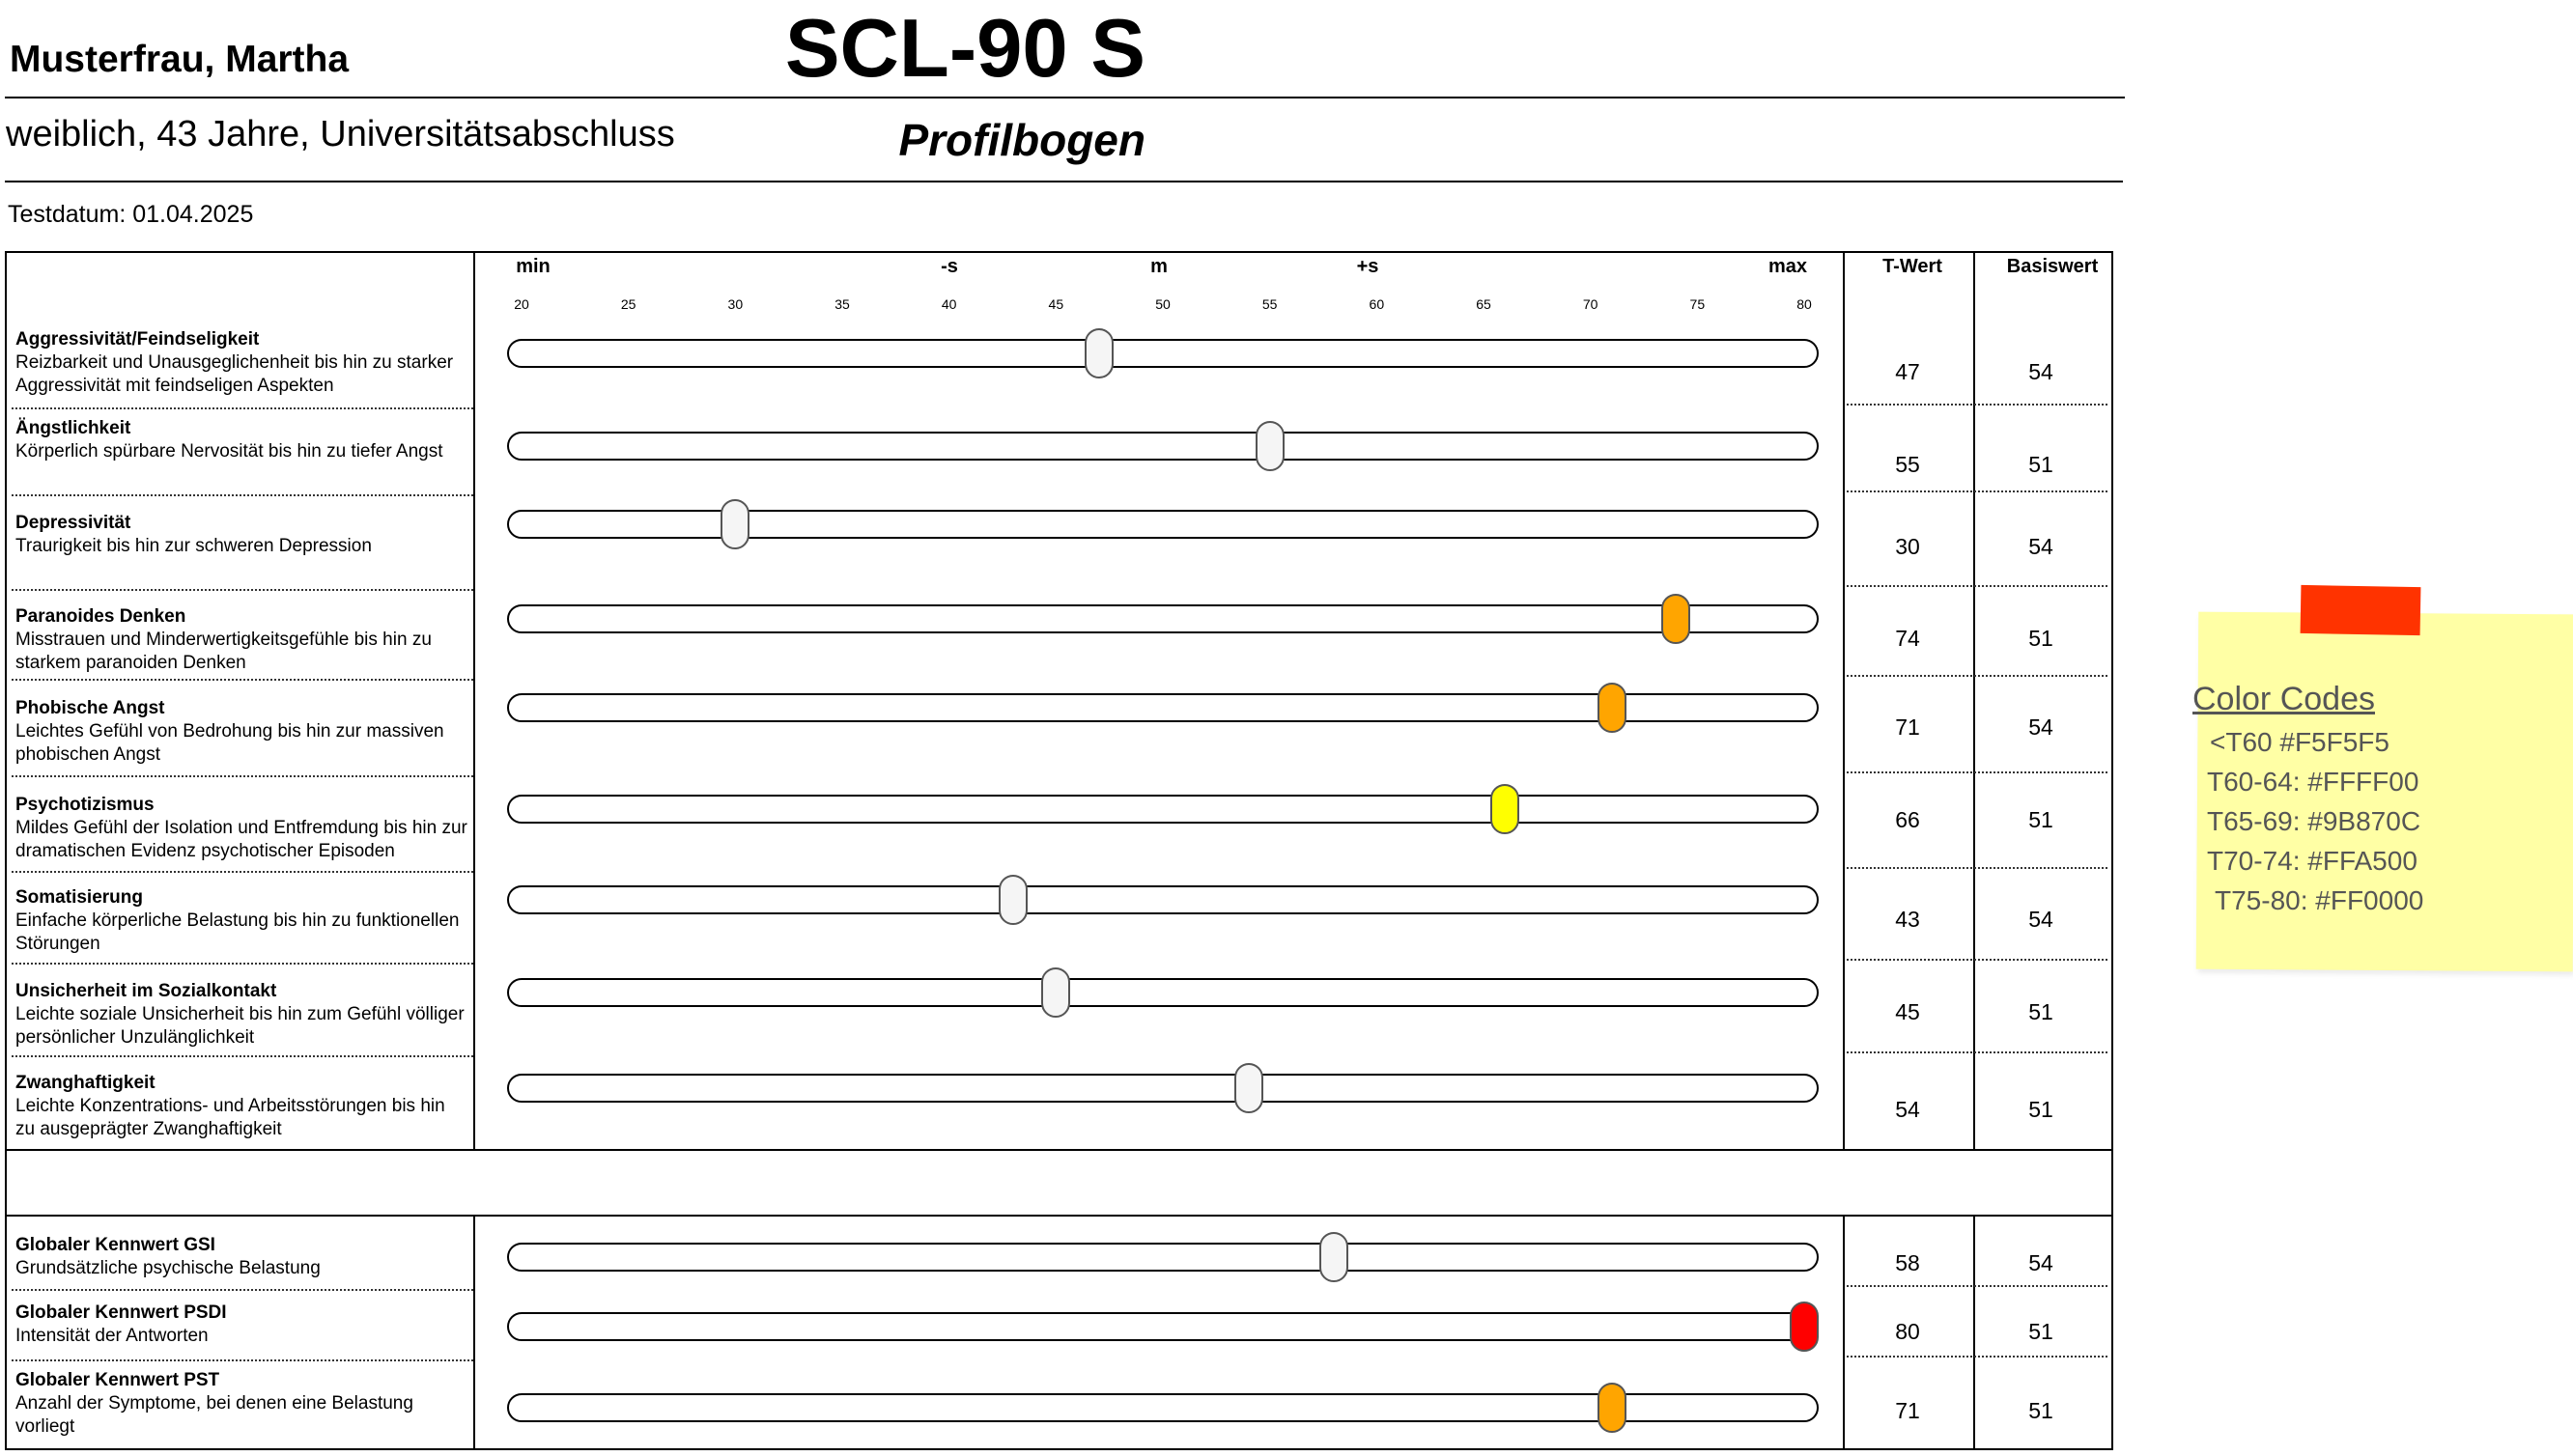  Describe the element at coordinates (2052, 267) in the screenshot. I see `base-column-header: Basiswert` at that location.